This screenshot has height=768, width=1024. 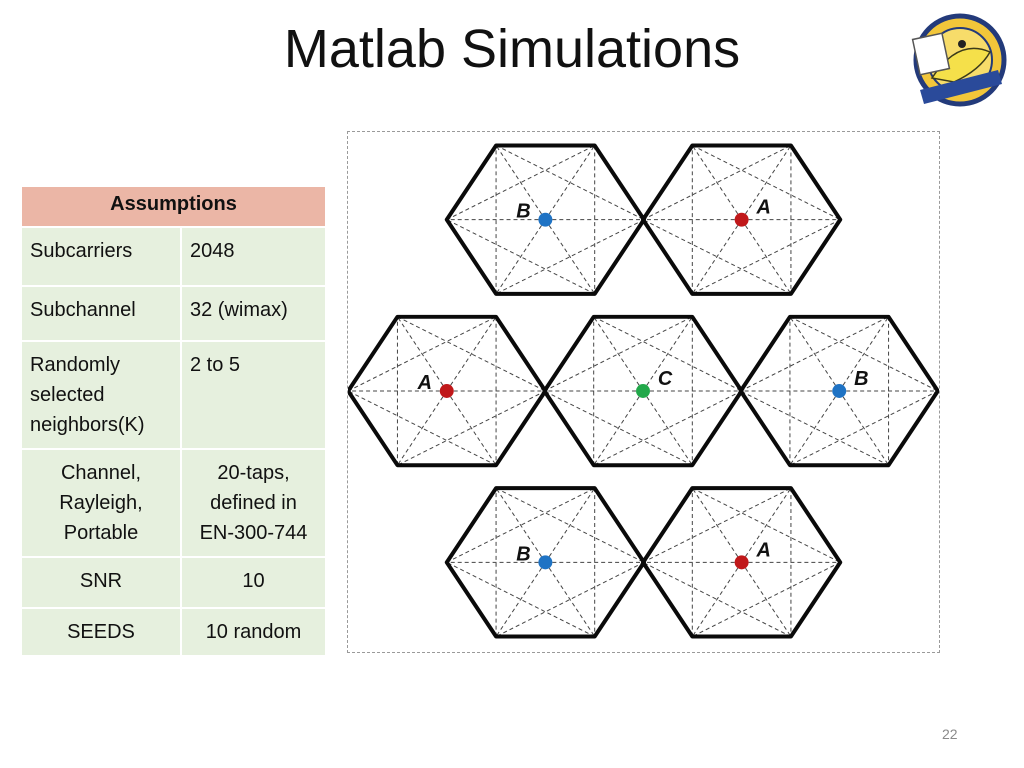 I want to click on table-row: Subchannel 32 (wimax), so click(x=173, y=313).